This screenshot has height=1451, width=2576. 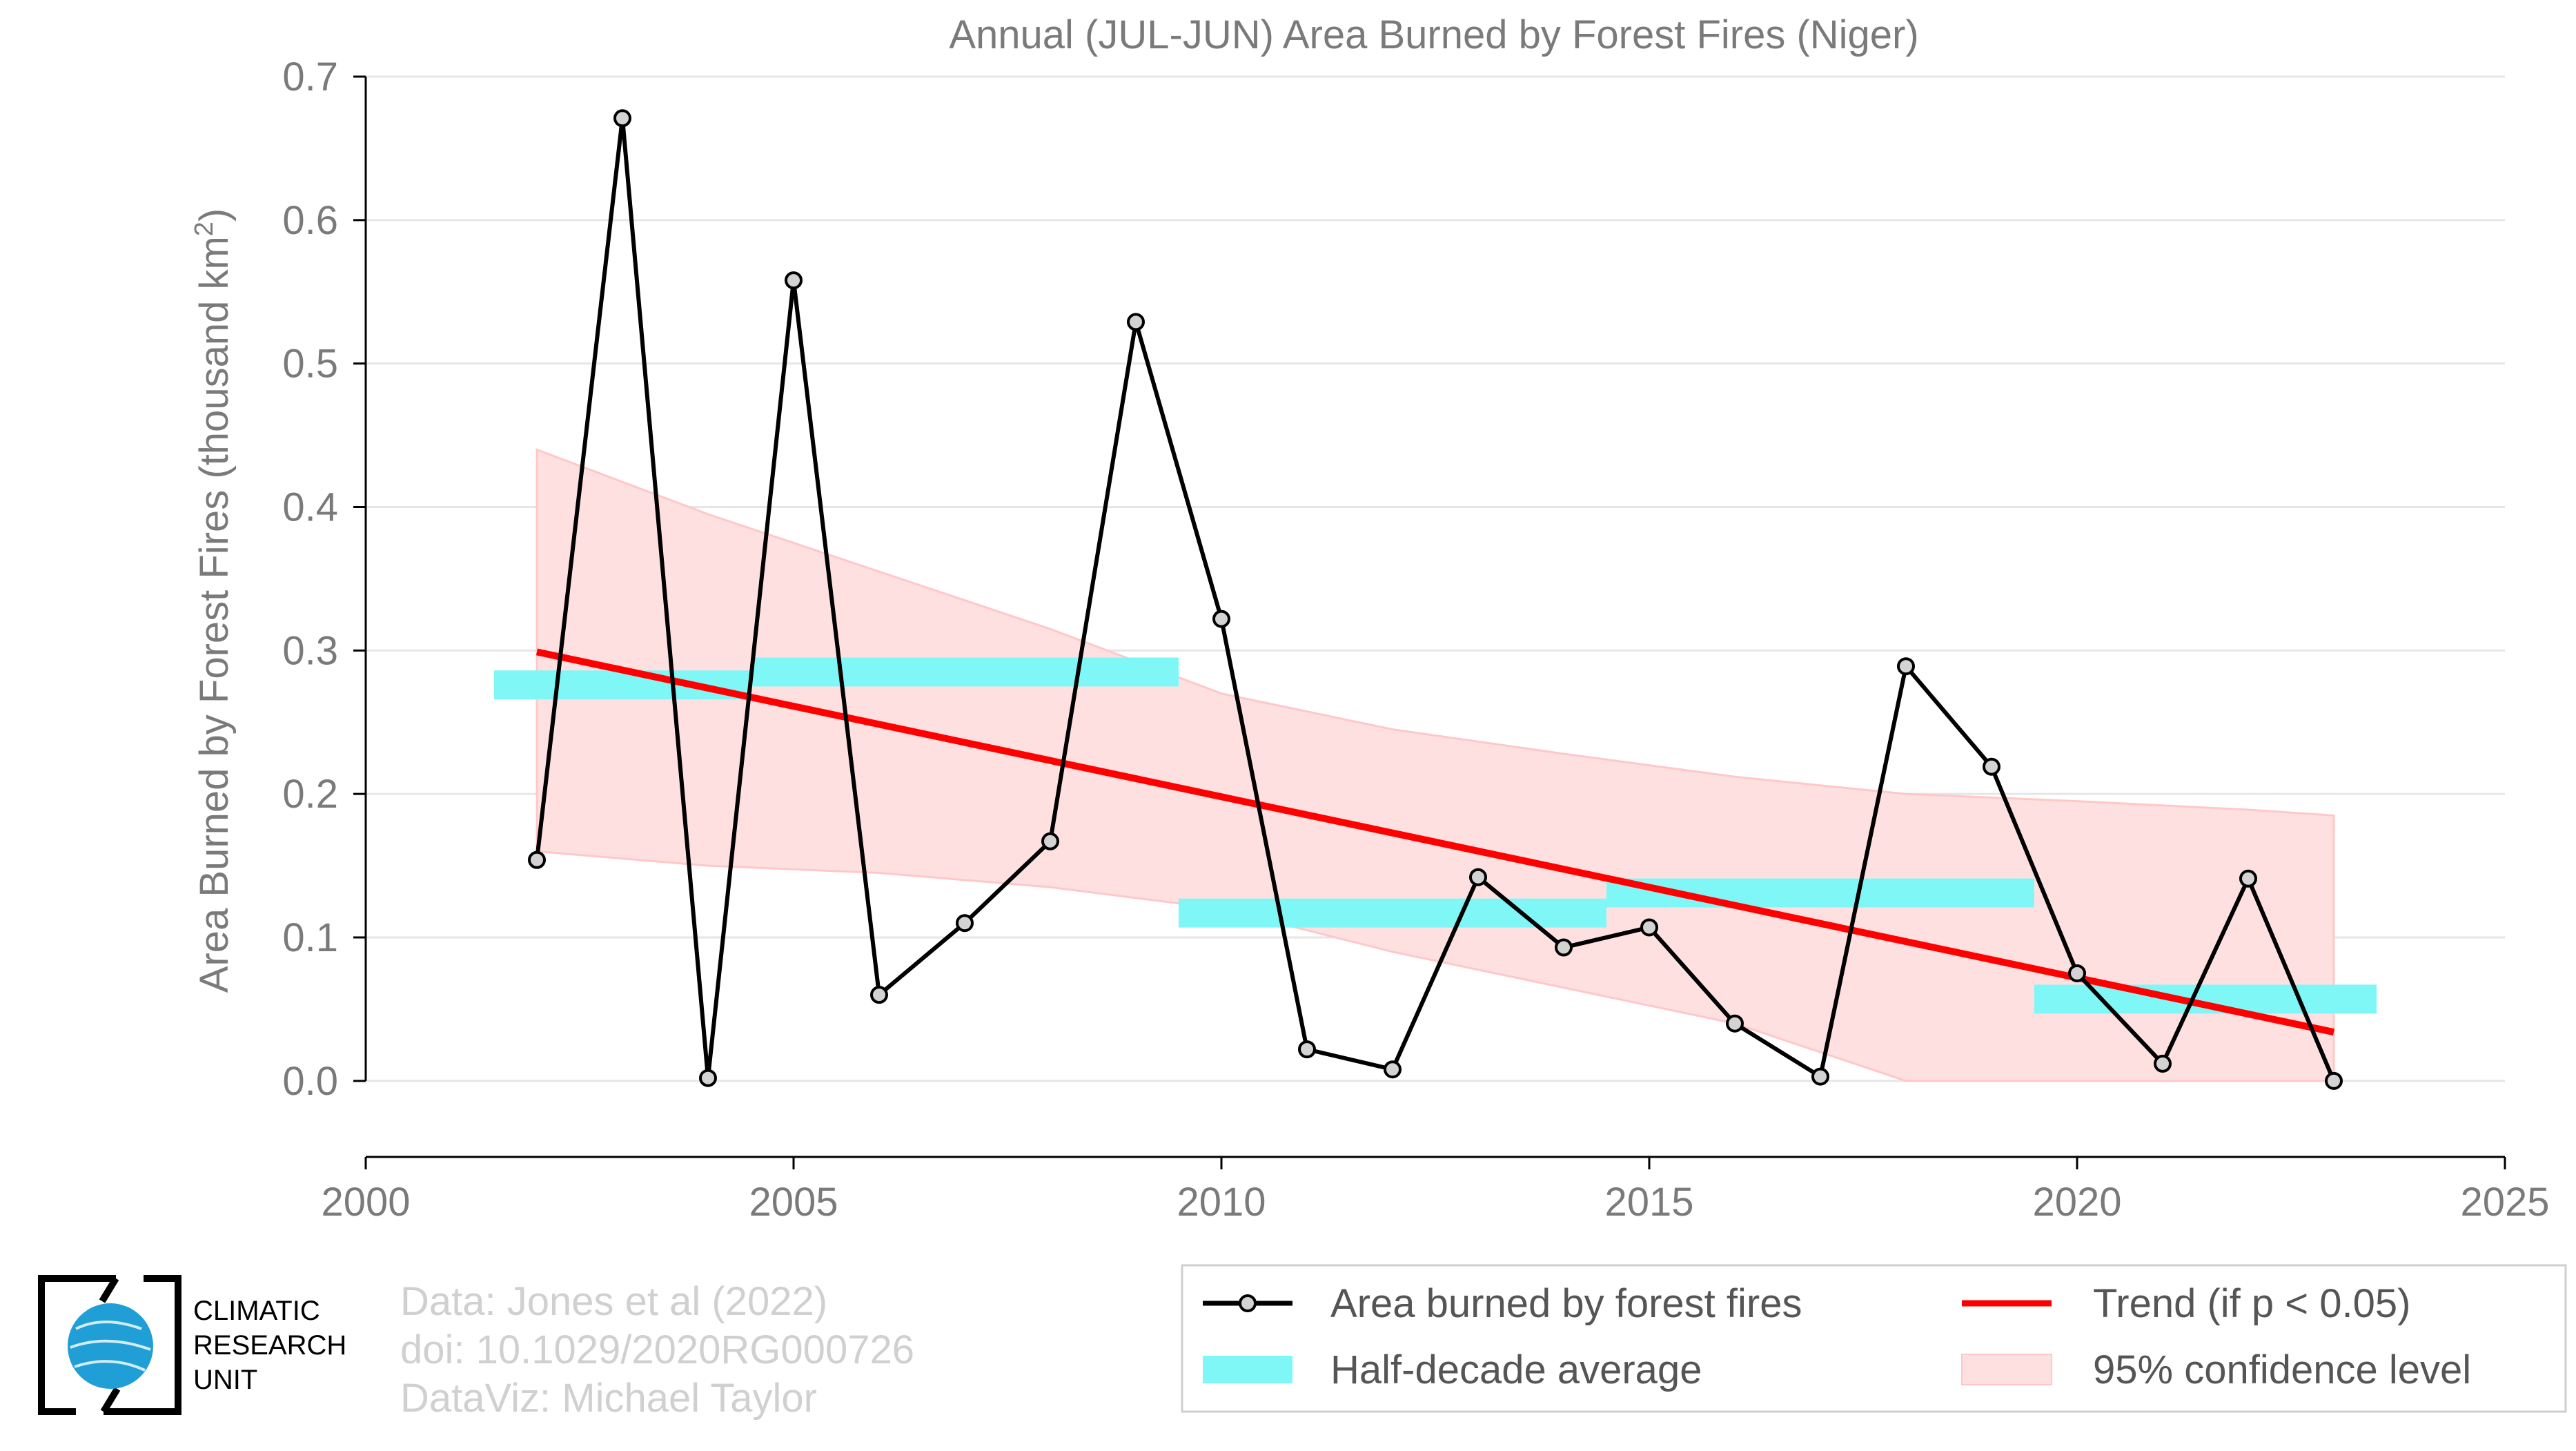 What do you see at coordinates (1564, 947) in the screenshot?
I see `data-point-2014` at bounding box center [1564, 947].